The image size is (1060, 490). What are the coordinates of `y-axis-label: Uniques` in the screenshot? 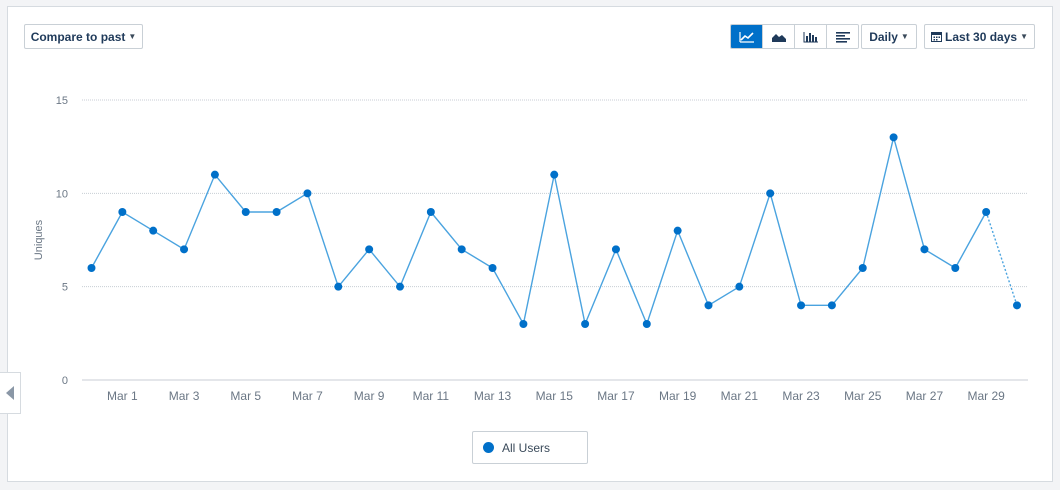 It's located at (39, 239).